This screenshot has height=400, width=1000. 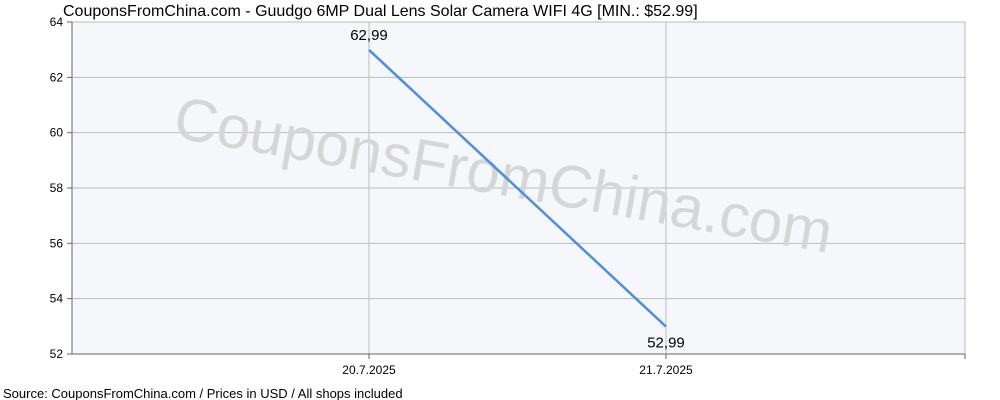 What do you see at coordinates (57, 77) in the screenshot?
I see `y-tick-label: 62` at bounding box center [57, 77].